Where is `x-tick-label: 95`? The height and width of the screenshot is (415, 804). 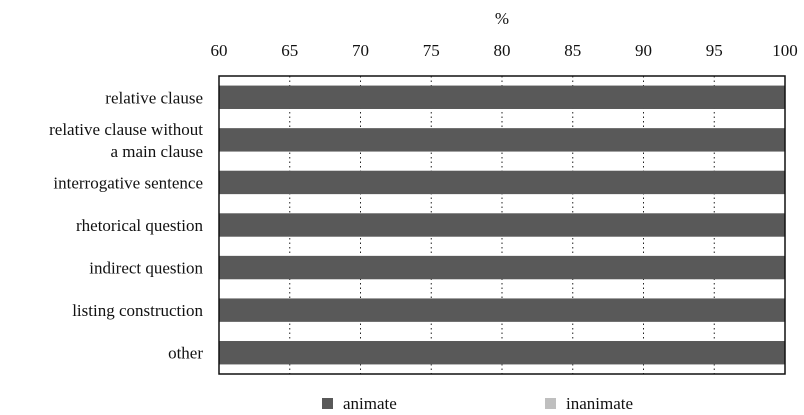 x-tick-label: 95 is located at coordinates (714, 50).